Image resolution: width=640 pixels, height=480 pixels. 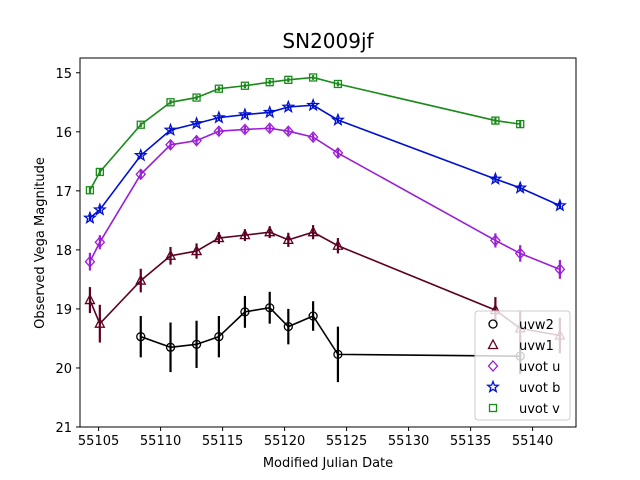 I want to click on legend-label: uvot b, so click(x=539, y=388).